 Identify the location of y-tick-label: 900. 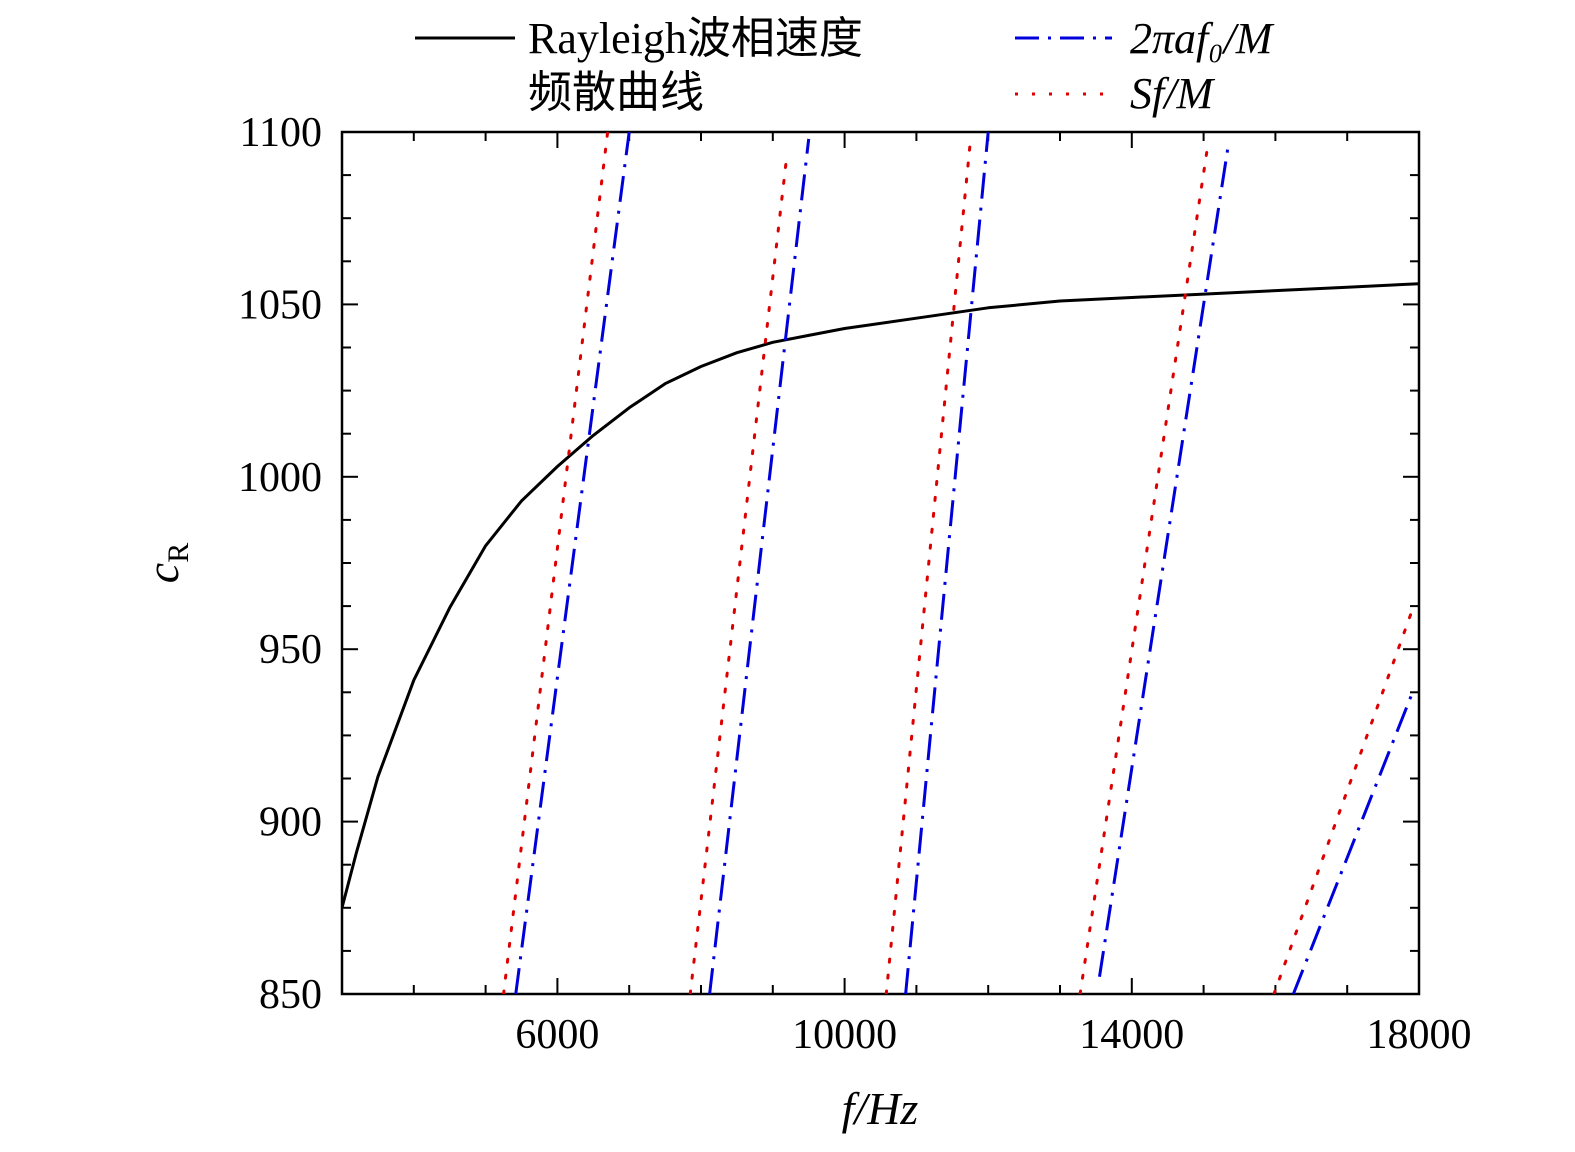
(290, 823).